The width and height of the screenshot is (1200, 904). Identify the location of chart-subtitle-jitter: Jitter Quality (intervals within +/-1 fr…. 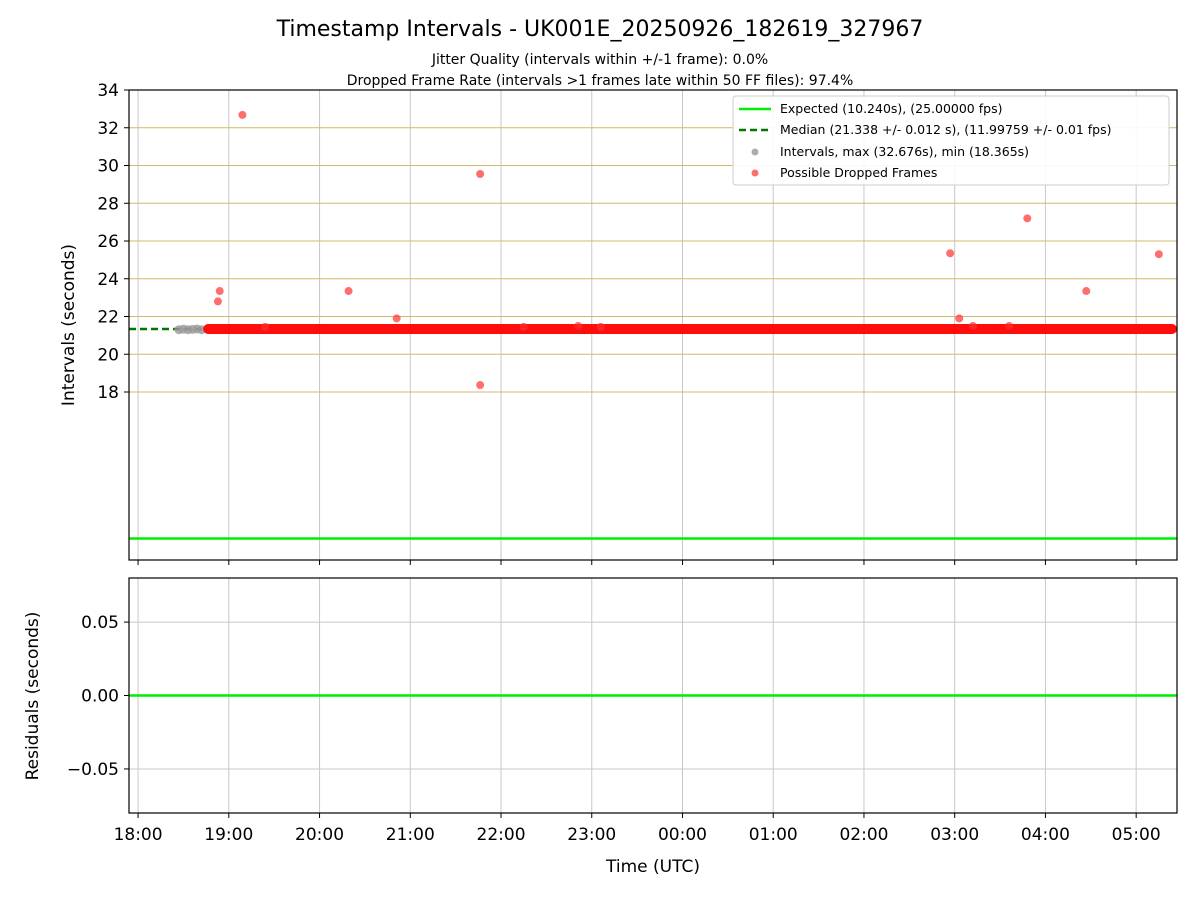
(599, 60).